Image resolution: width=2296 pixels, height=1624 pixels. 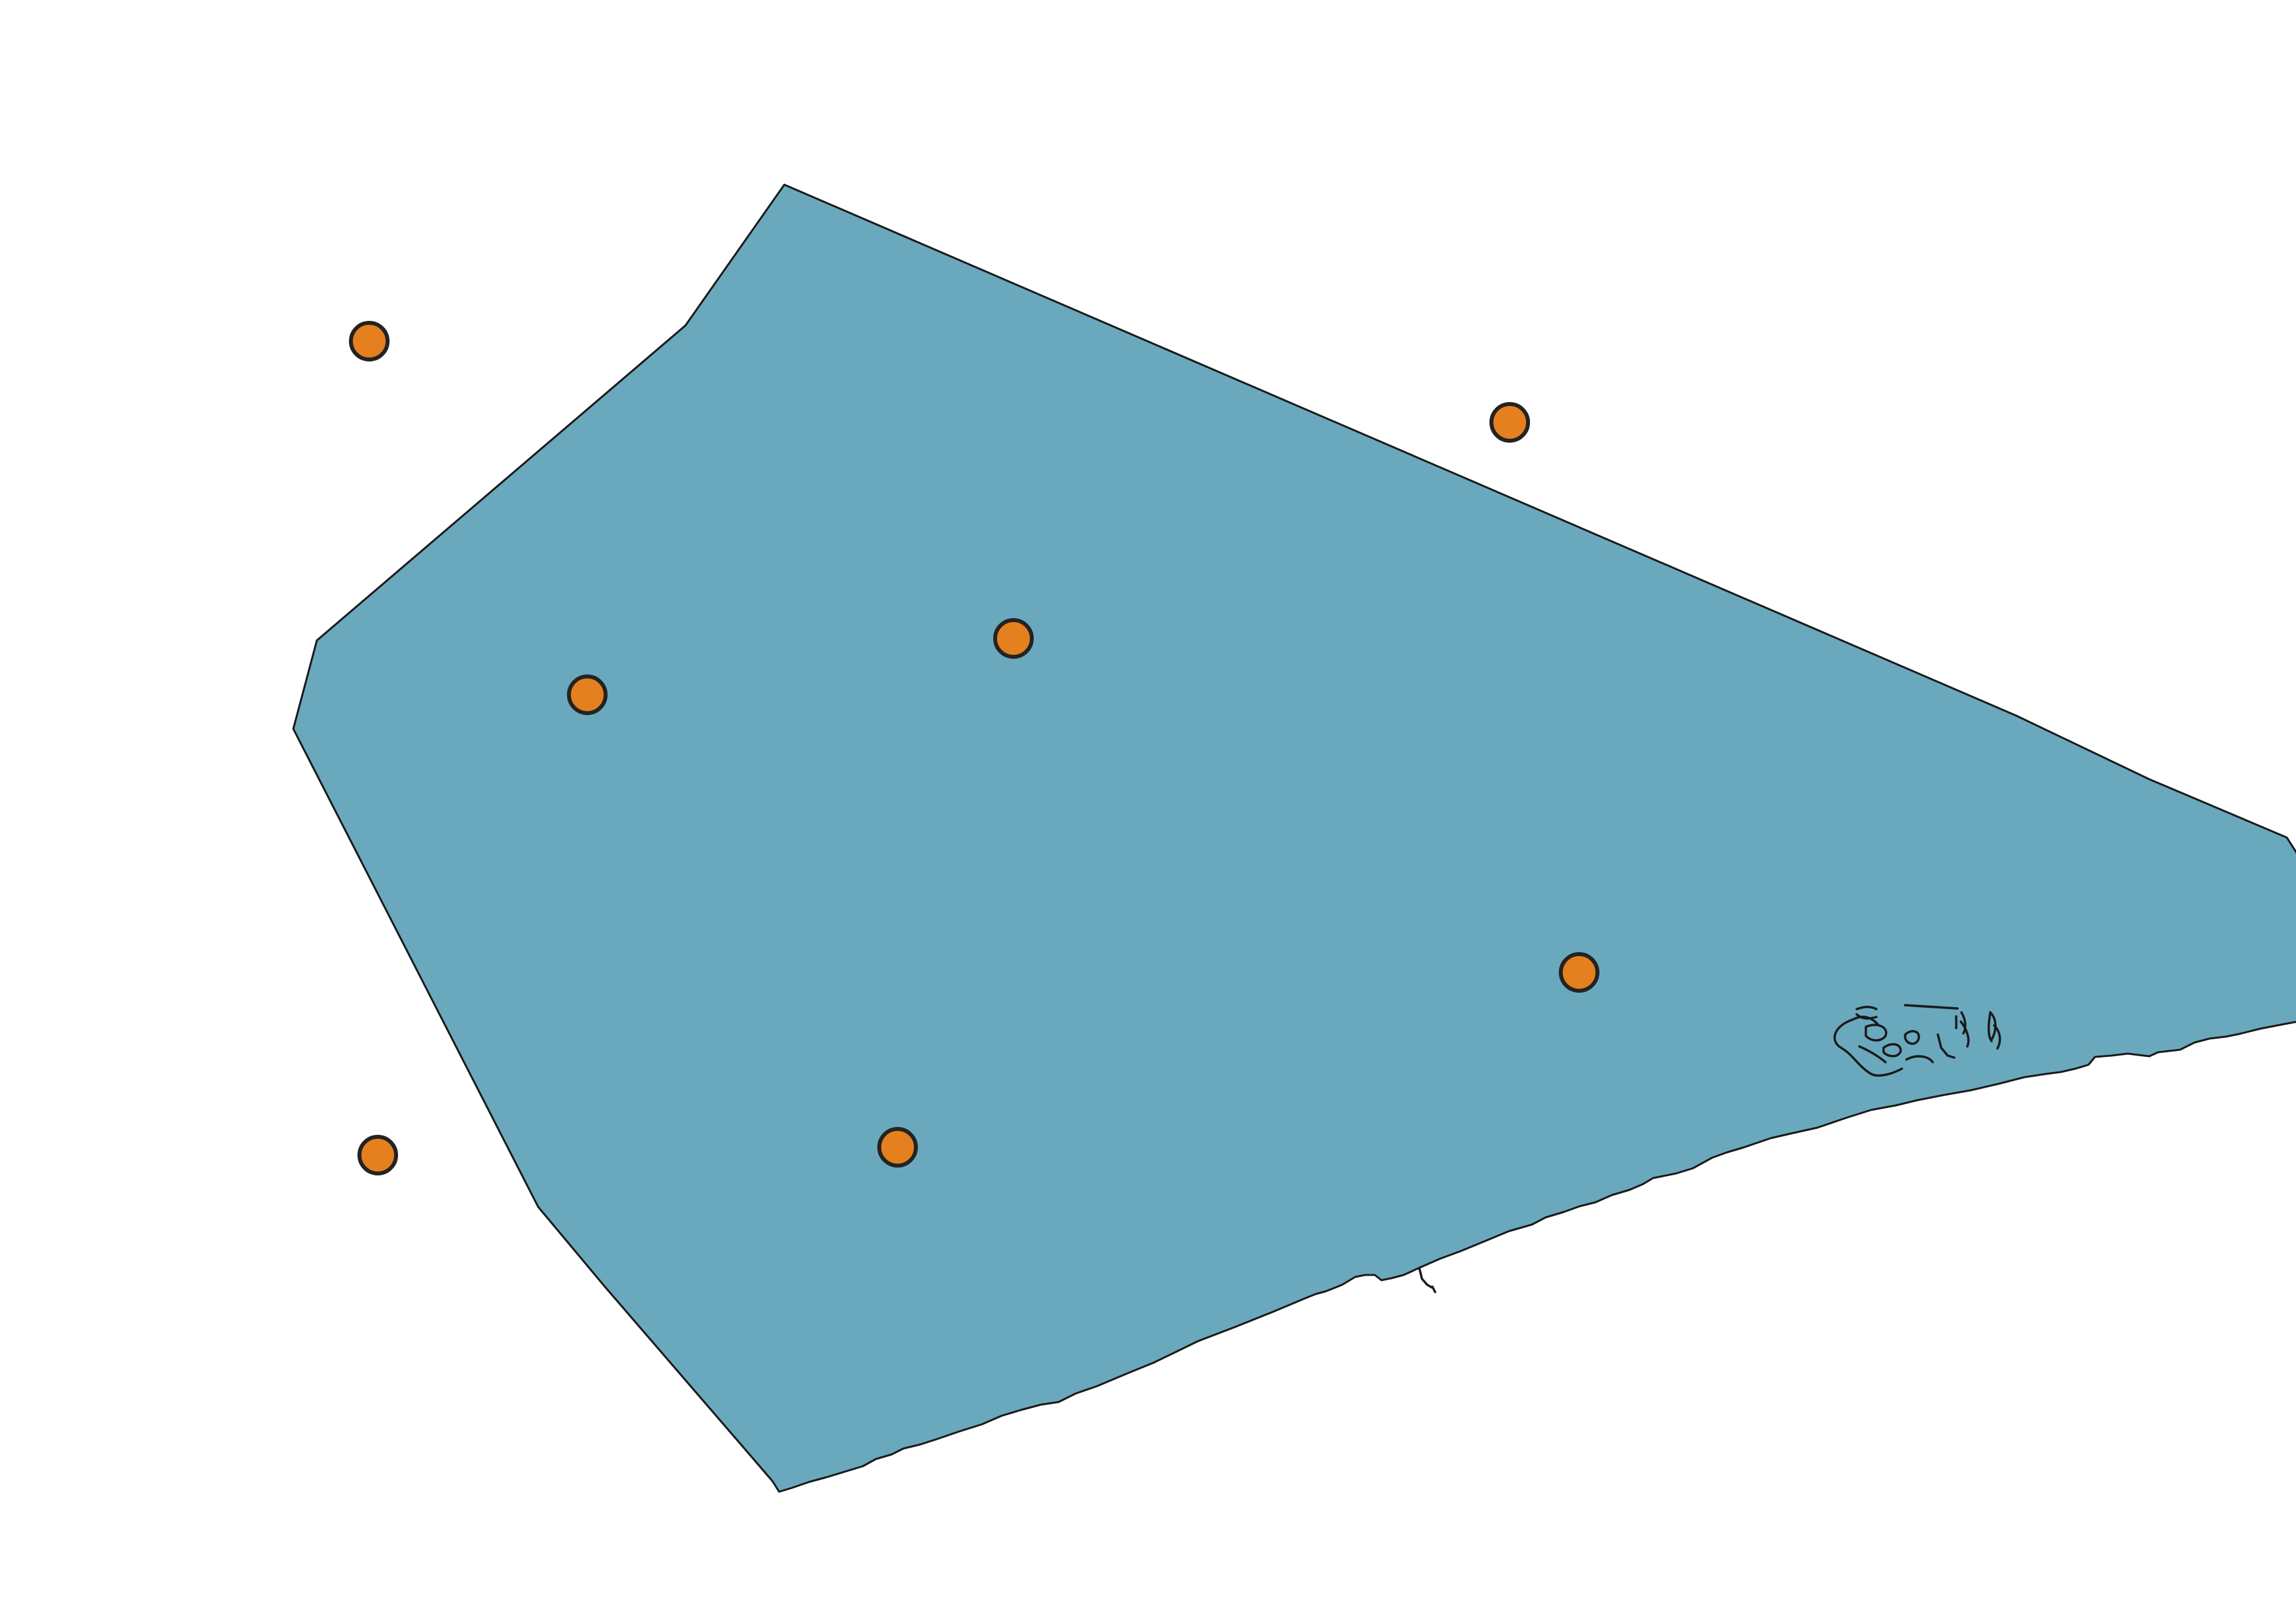 I want to click on coastline-detail, so click(x=1709, y=1148).